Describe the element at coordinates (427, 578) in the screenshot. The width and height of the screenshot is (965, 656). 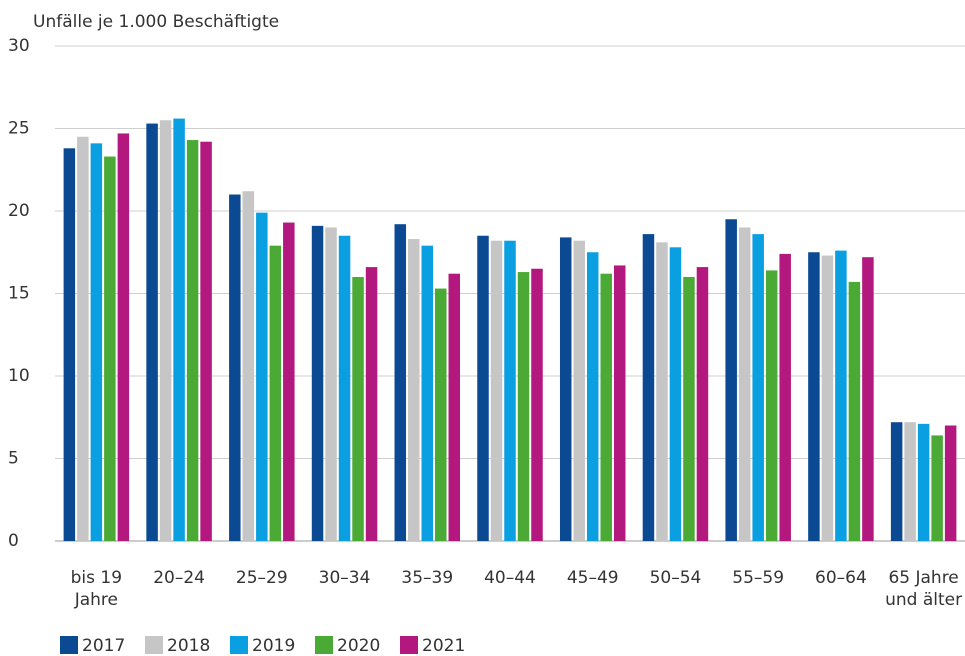
I see `x-tick-label: 35–39` at that location.